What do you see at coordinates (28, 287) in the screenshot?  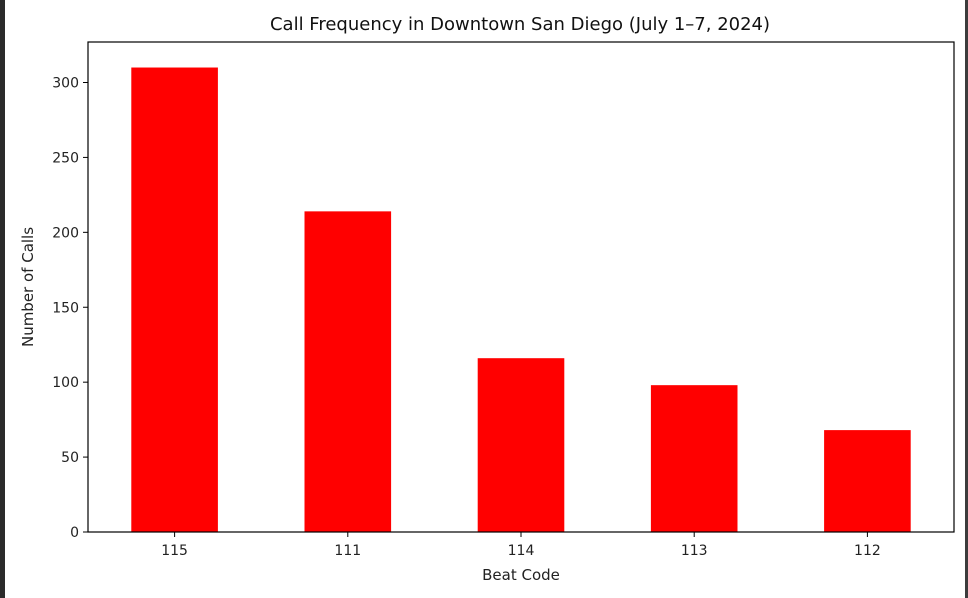 I see `y-axis-title: Number of Calls` at bounding box center [28, 287].